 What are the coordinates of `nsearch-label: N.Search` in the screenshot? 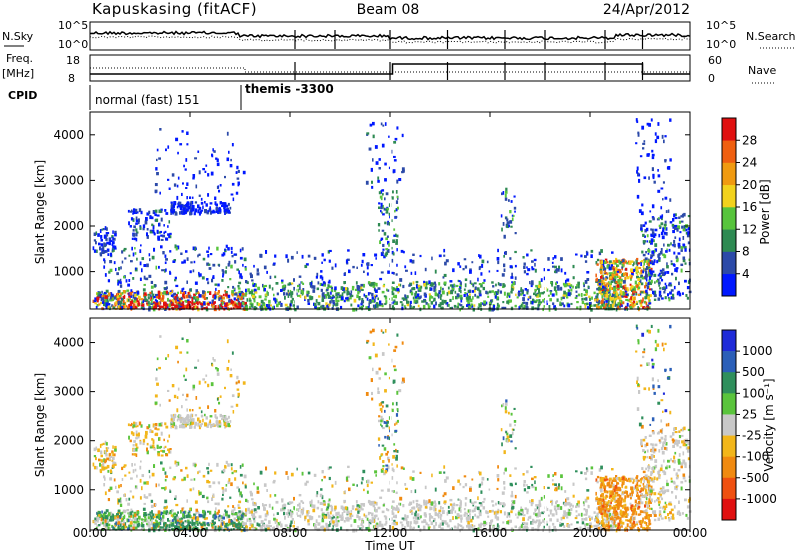 It's located at (771, 36).